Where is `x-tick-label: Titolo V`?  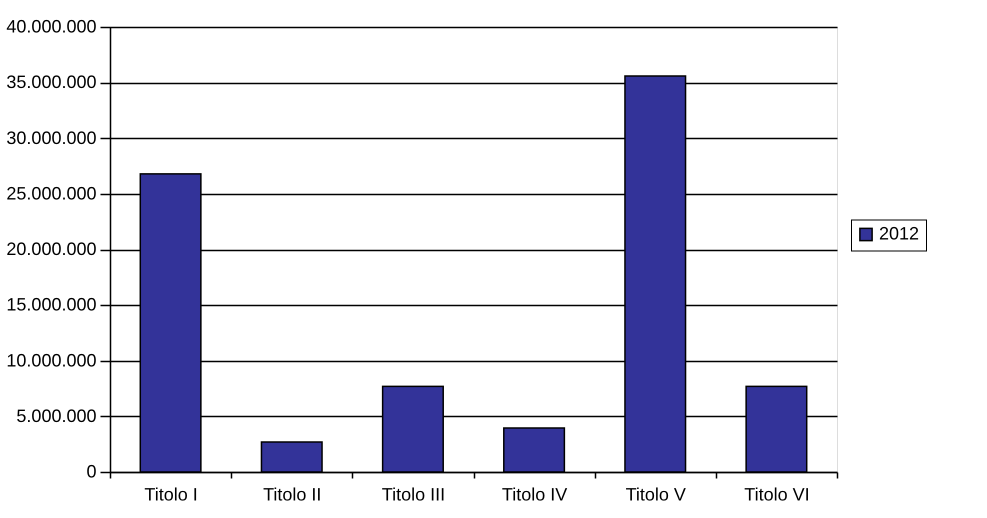
x-tick-label: Titolo V is located at coordinates (656, 494).